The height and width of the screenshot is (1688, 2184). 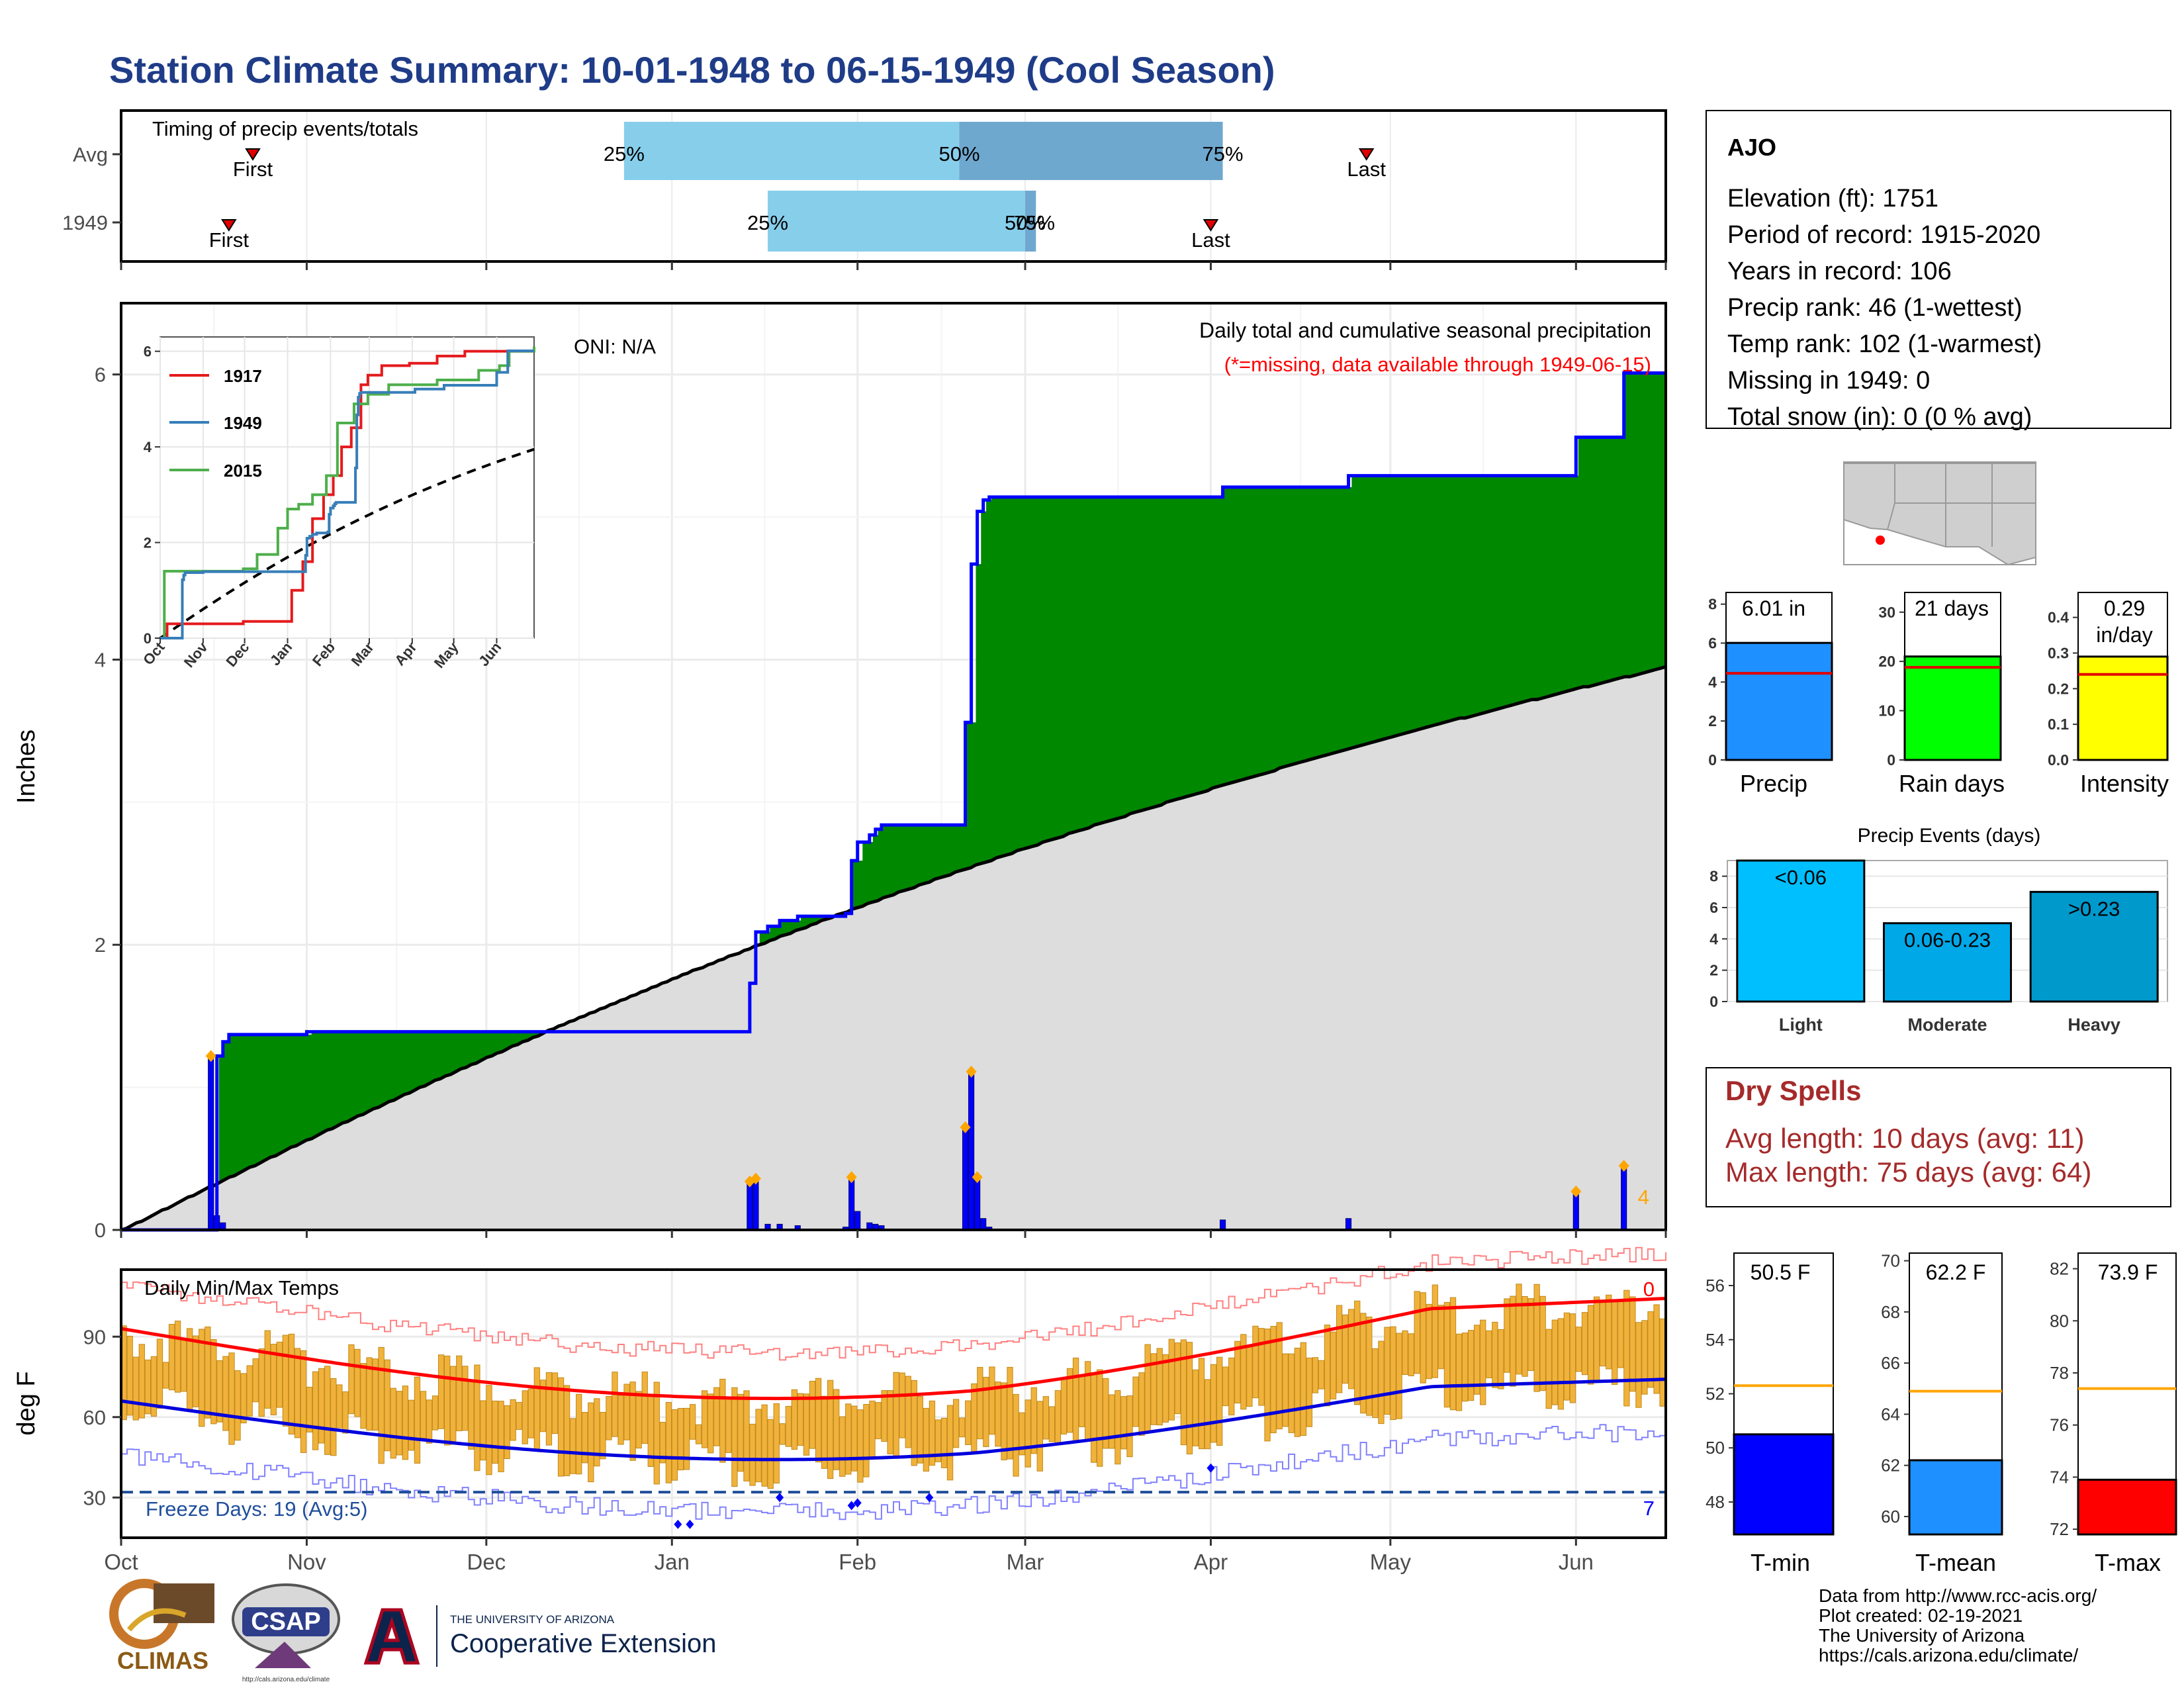 What do you see at coordinates (1886, 711) in the screenshot?
I see `summary-bar-tick-label: 10` at bounding box center [1886, 711].